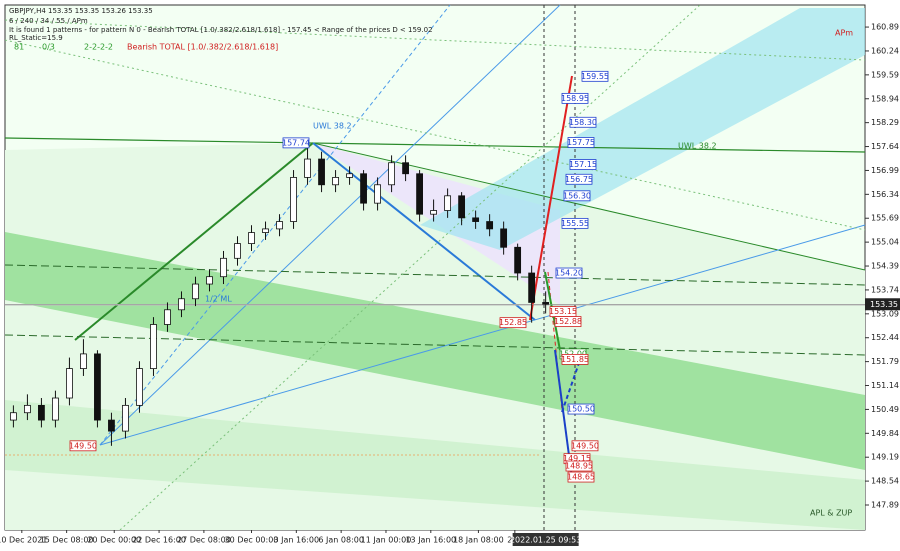  What do you see at coordinates (885, 122) in the screenshot?
I see `y-tick-label: 158.29` at bounding box center [885, 122].